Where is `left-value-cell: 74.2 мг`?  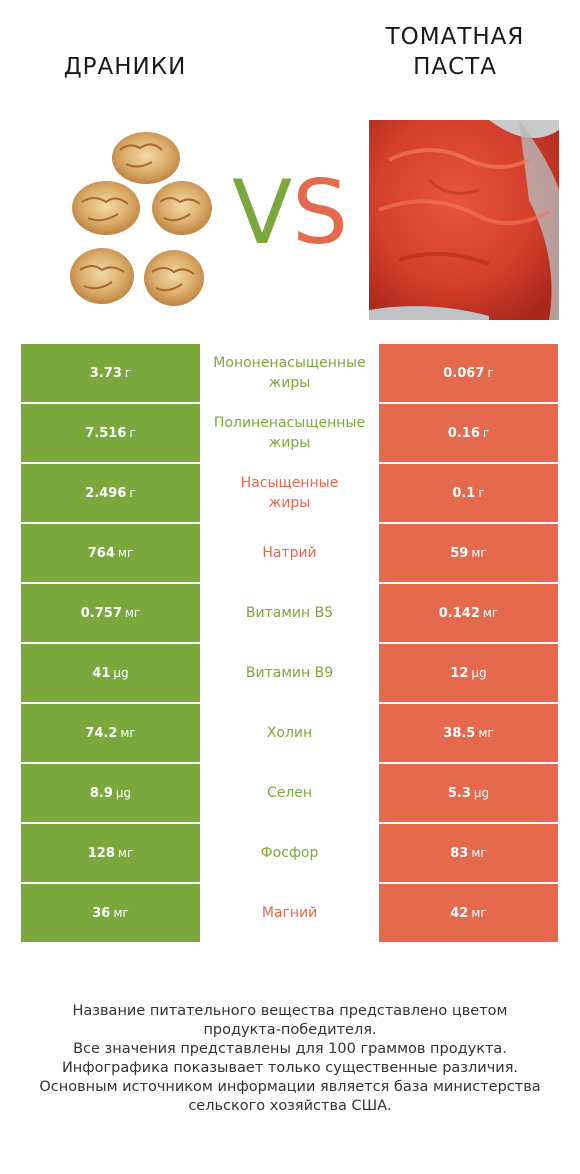
left-value-cell: 74.2 мг is located at coordinates (110, 733).